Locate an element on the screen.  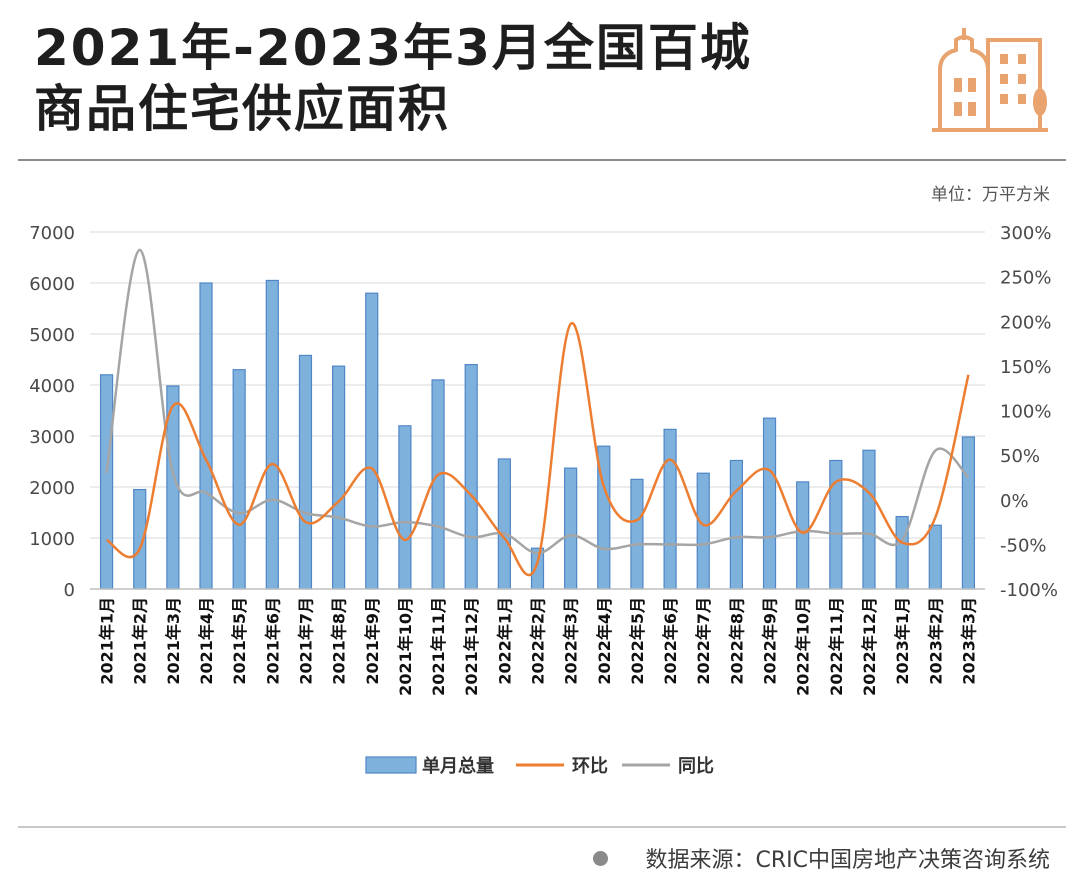
x-tick-label: 2021年4月 is located at coordinates (206, 641).